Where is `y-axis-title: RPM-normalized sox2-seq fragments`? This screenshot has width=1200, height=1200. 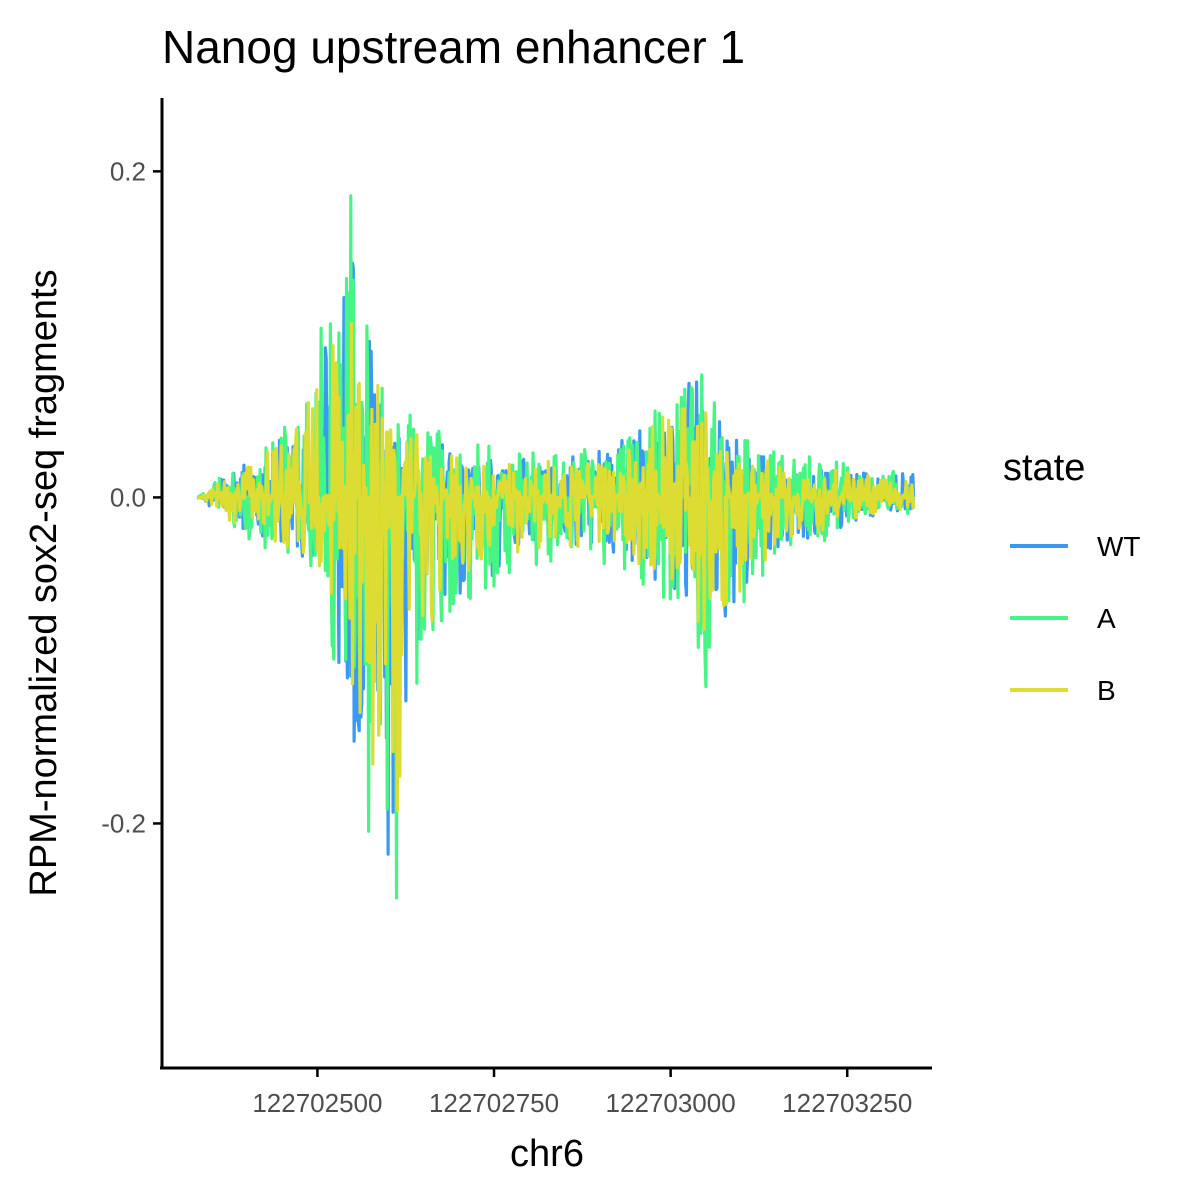 y-axis-title: RPM-normalized sox2-seq fragments is located at coordinates (44, 582).